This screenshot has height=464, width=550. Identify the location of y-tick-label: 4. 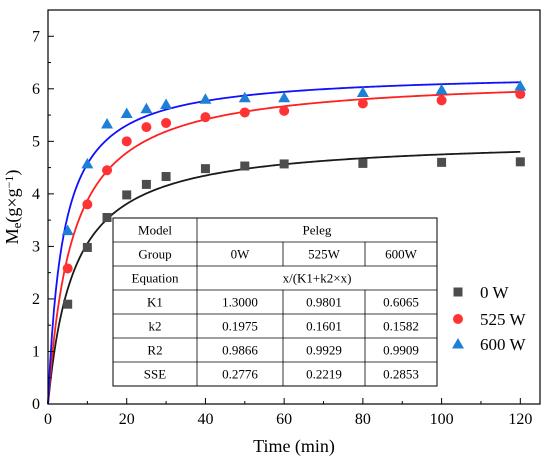
(36, 194).